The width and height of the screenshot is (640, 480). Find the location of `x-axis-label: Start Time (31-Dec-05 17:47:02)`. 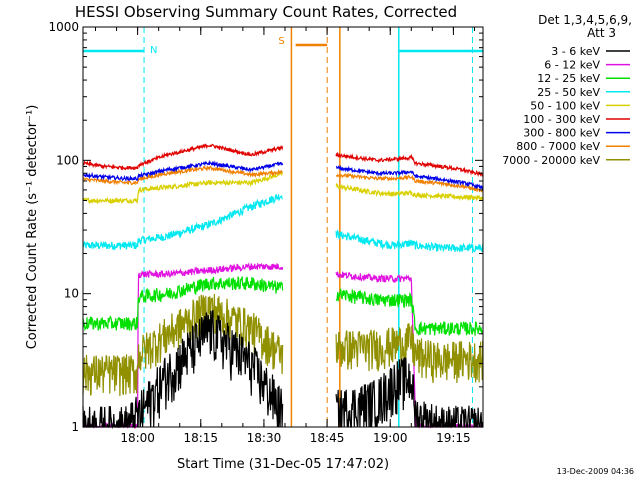

x-axis-label: Start Time (31-Dec-05 17:47:02) is located at coordinates (283, 464).